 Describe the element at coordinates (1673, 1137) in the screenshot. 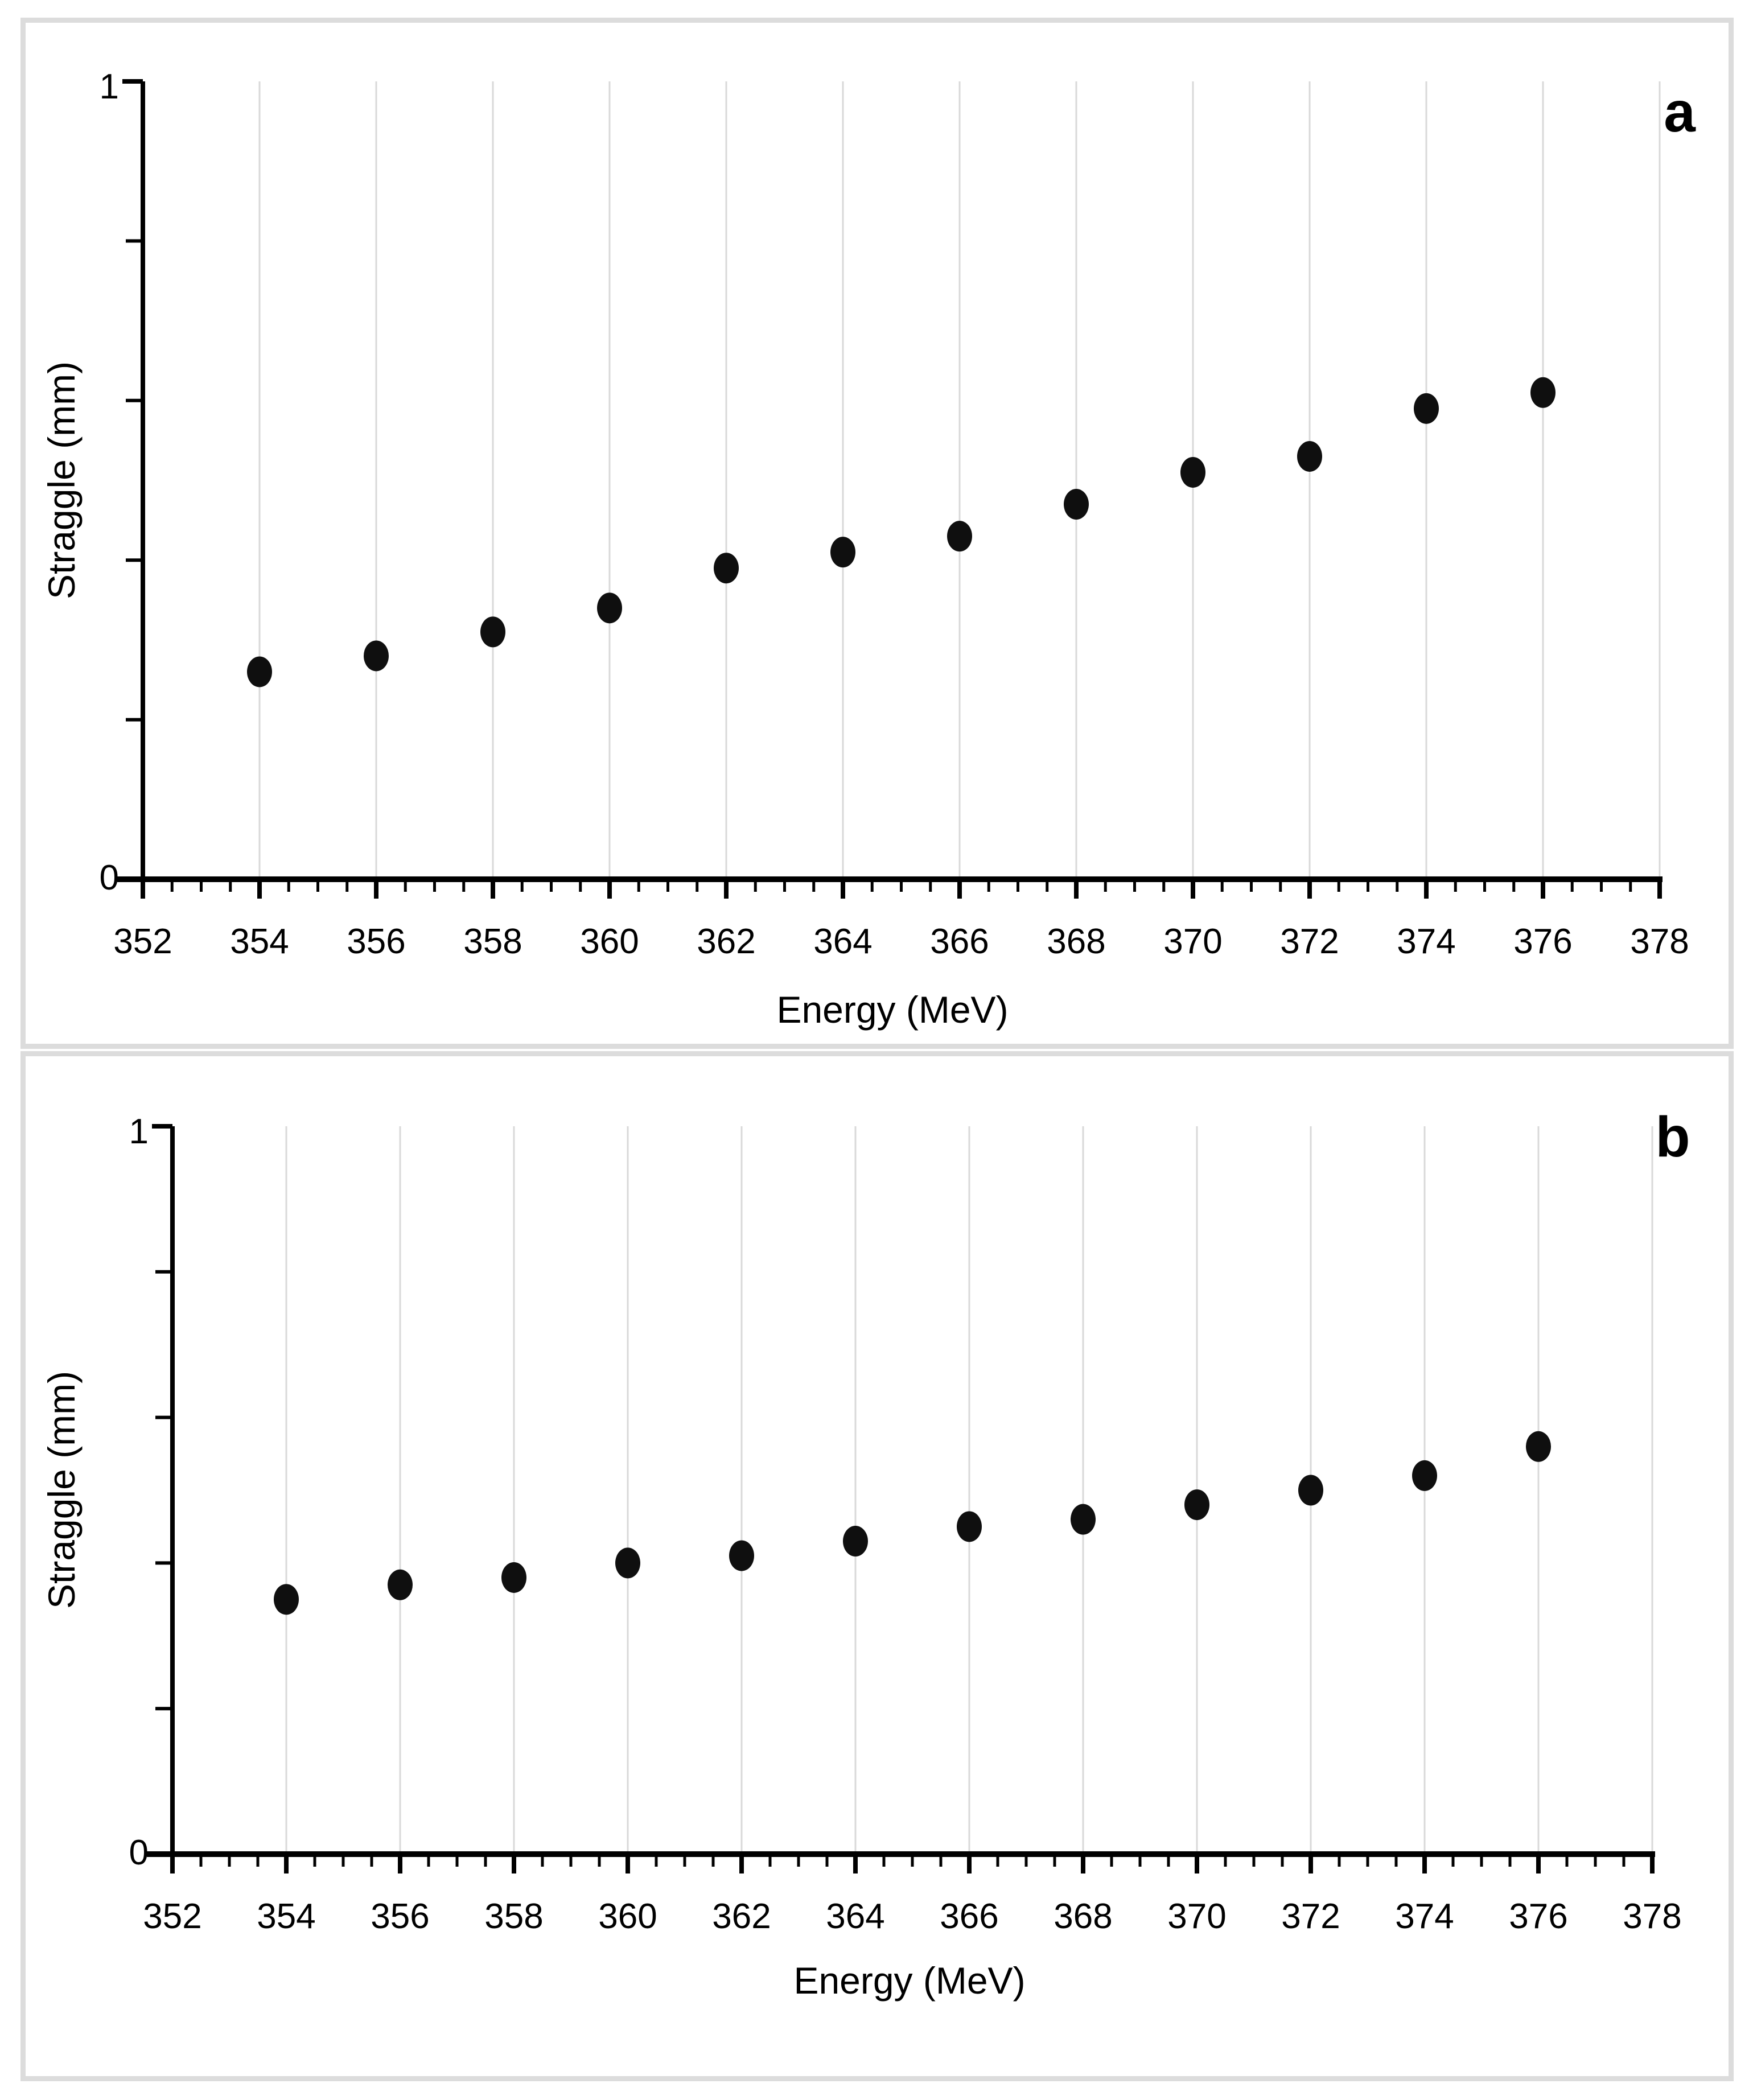

I see `panel-letter: b` at that location.